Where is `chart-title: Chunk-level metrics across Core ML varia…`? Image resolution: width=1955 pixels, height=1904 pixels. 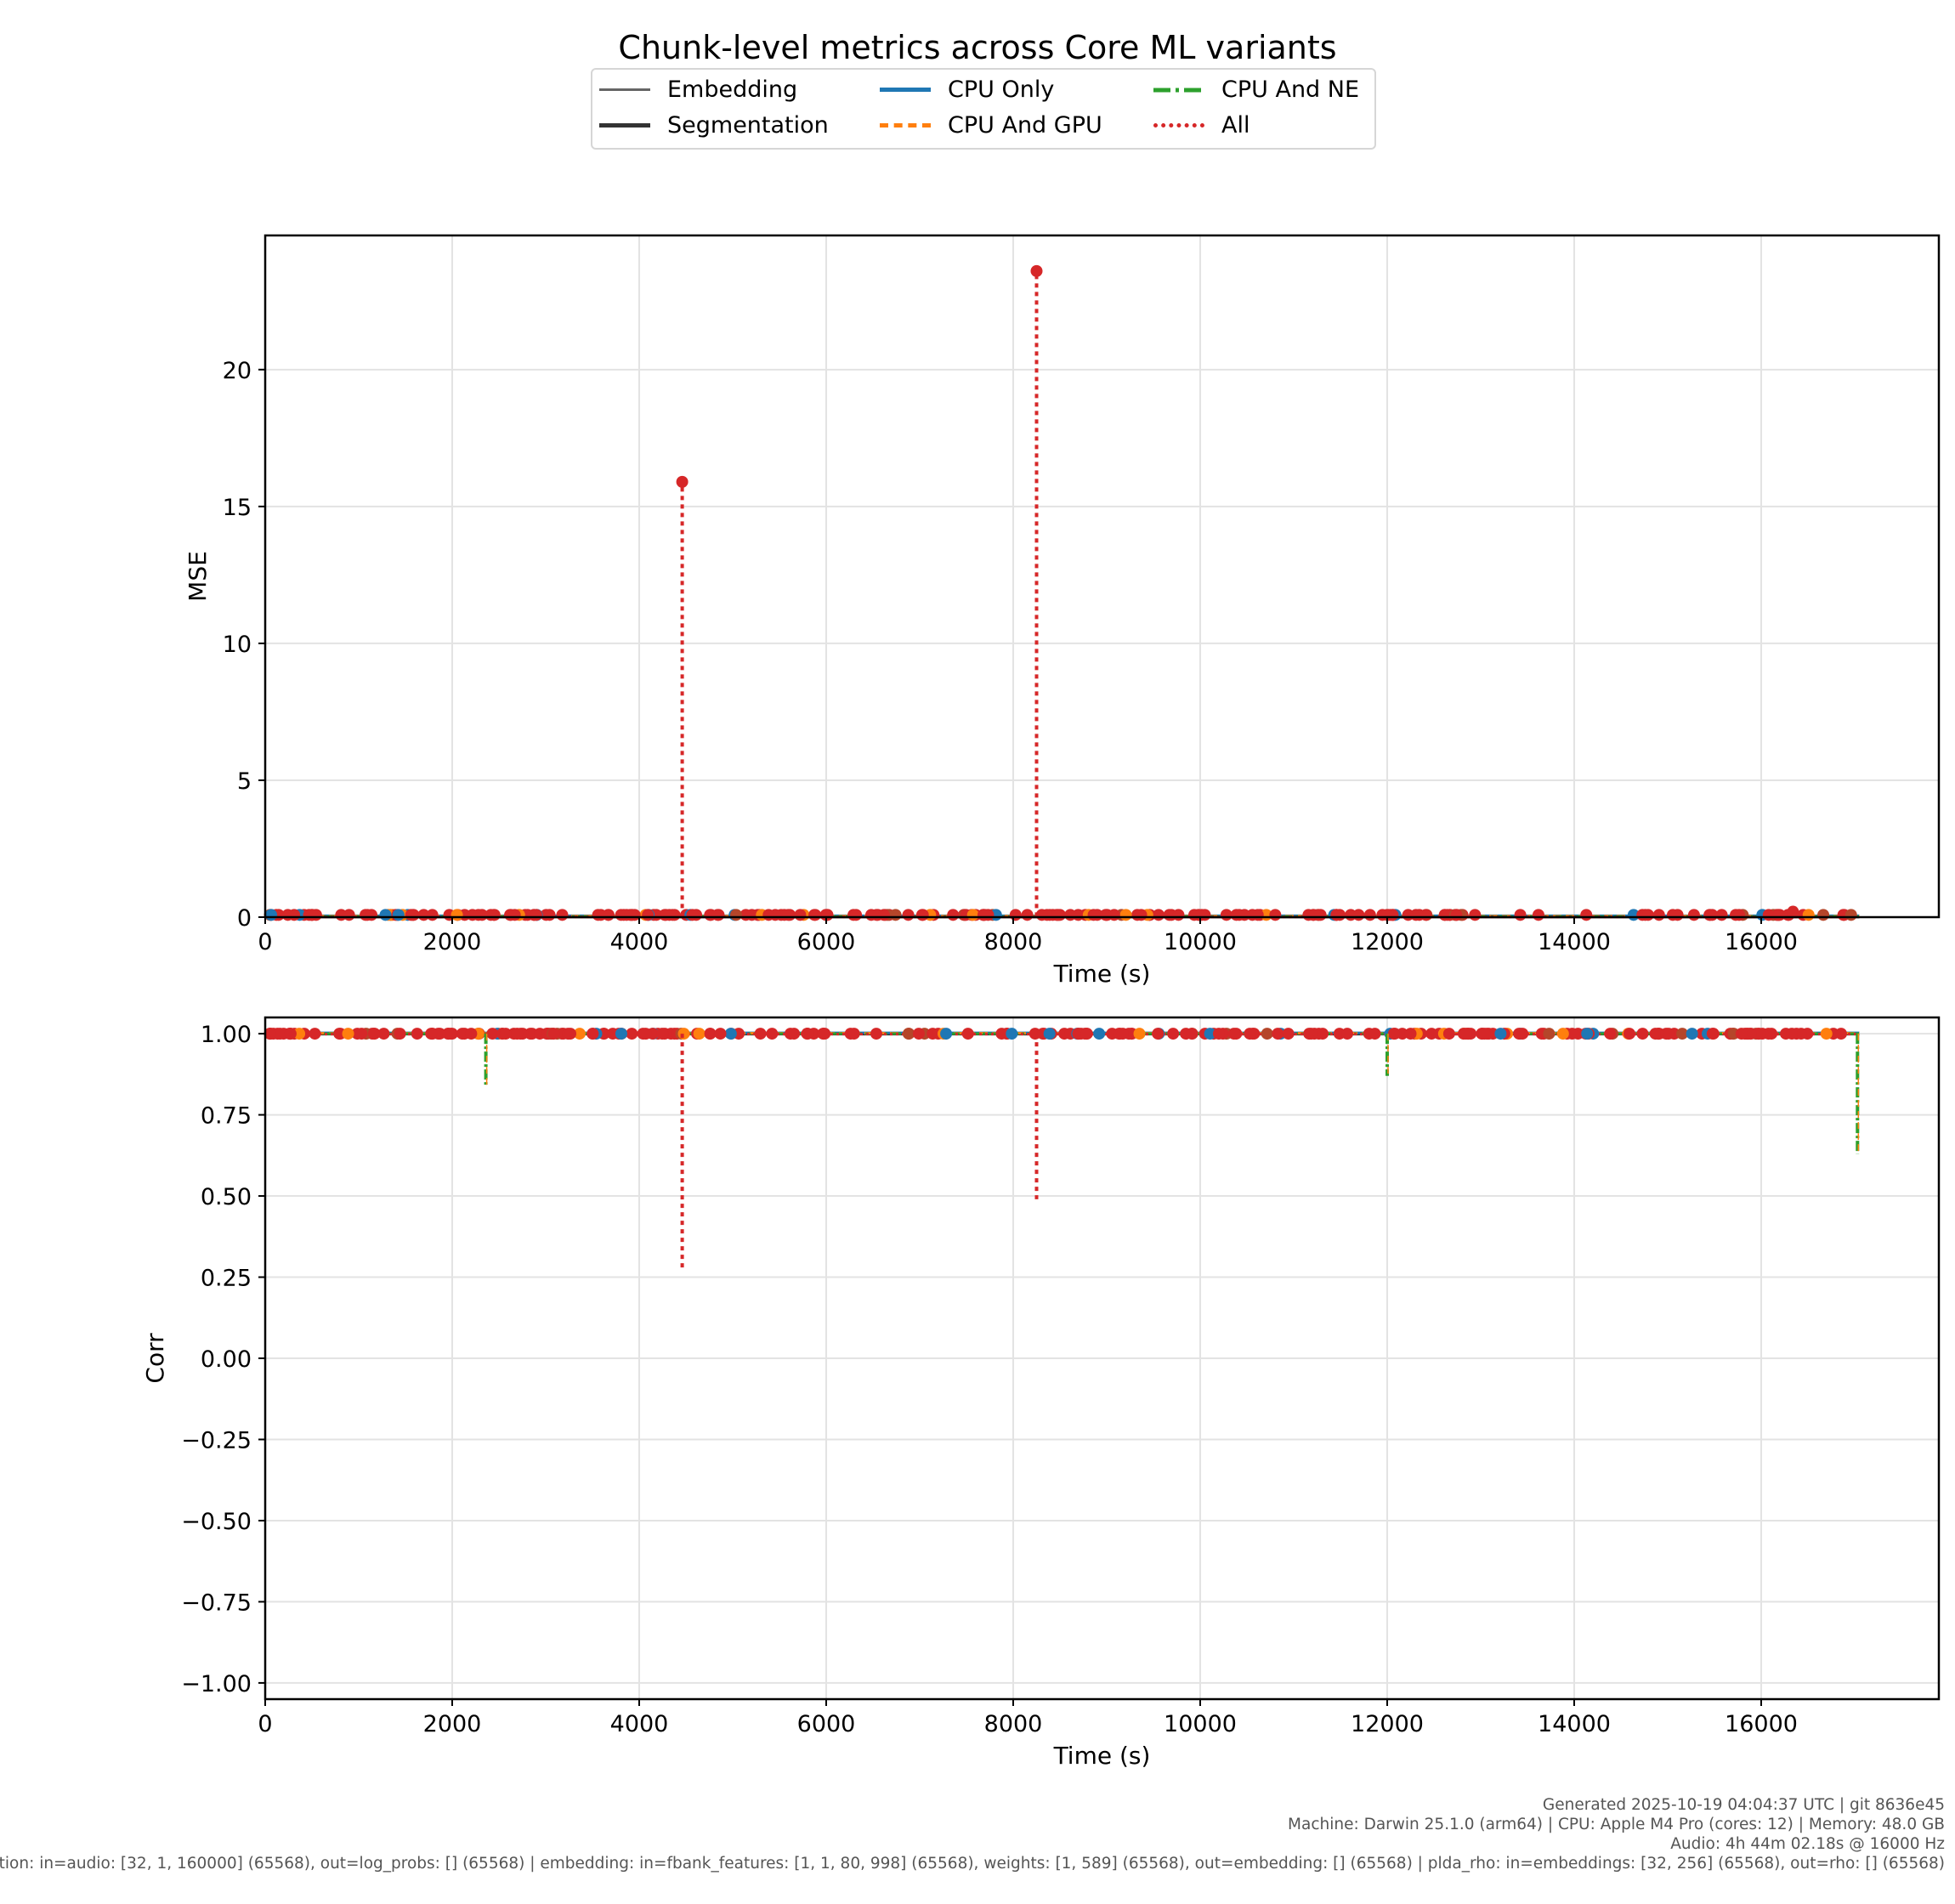 chart-title: Chunk-level metrics across Core ML varia… is located at coordinates (977, 47).